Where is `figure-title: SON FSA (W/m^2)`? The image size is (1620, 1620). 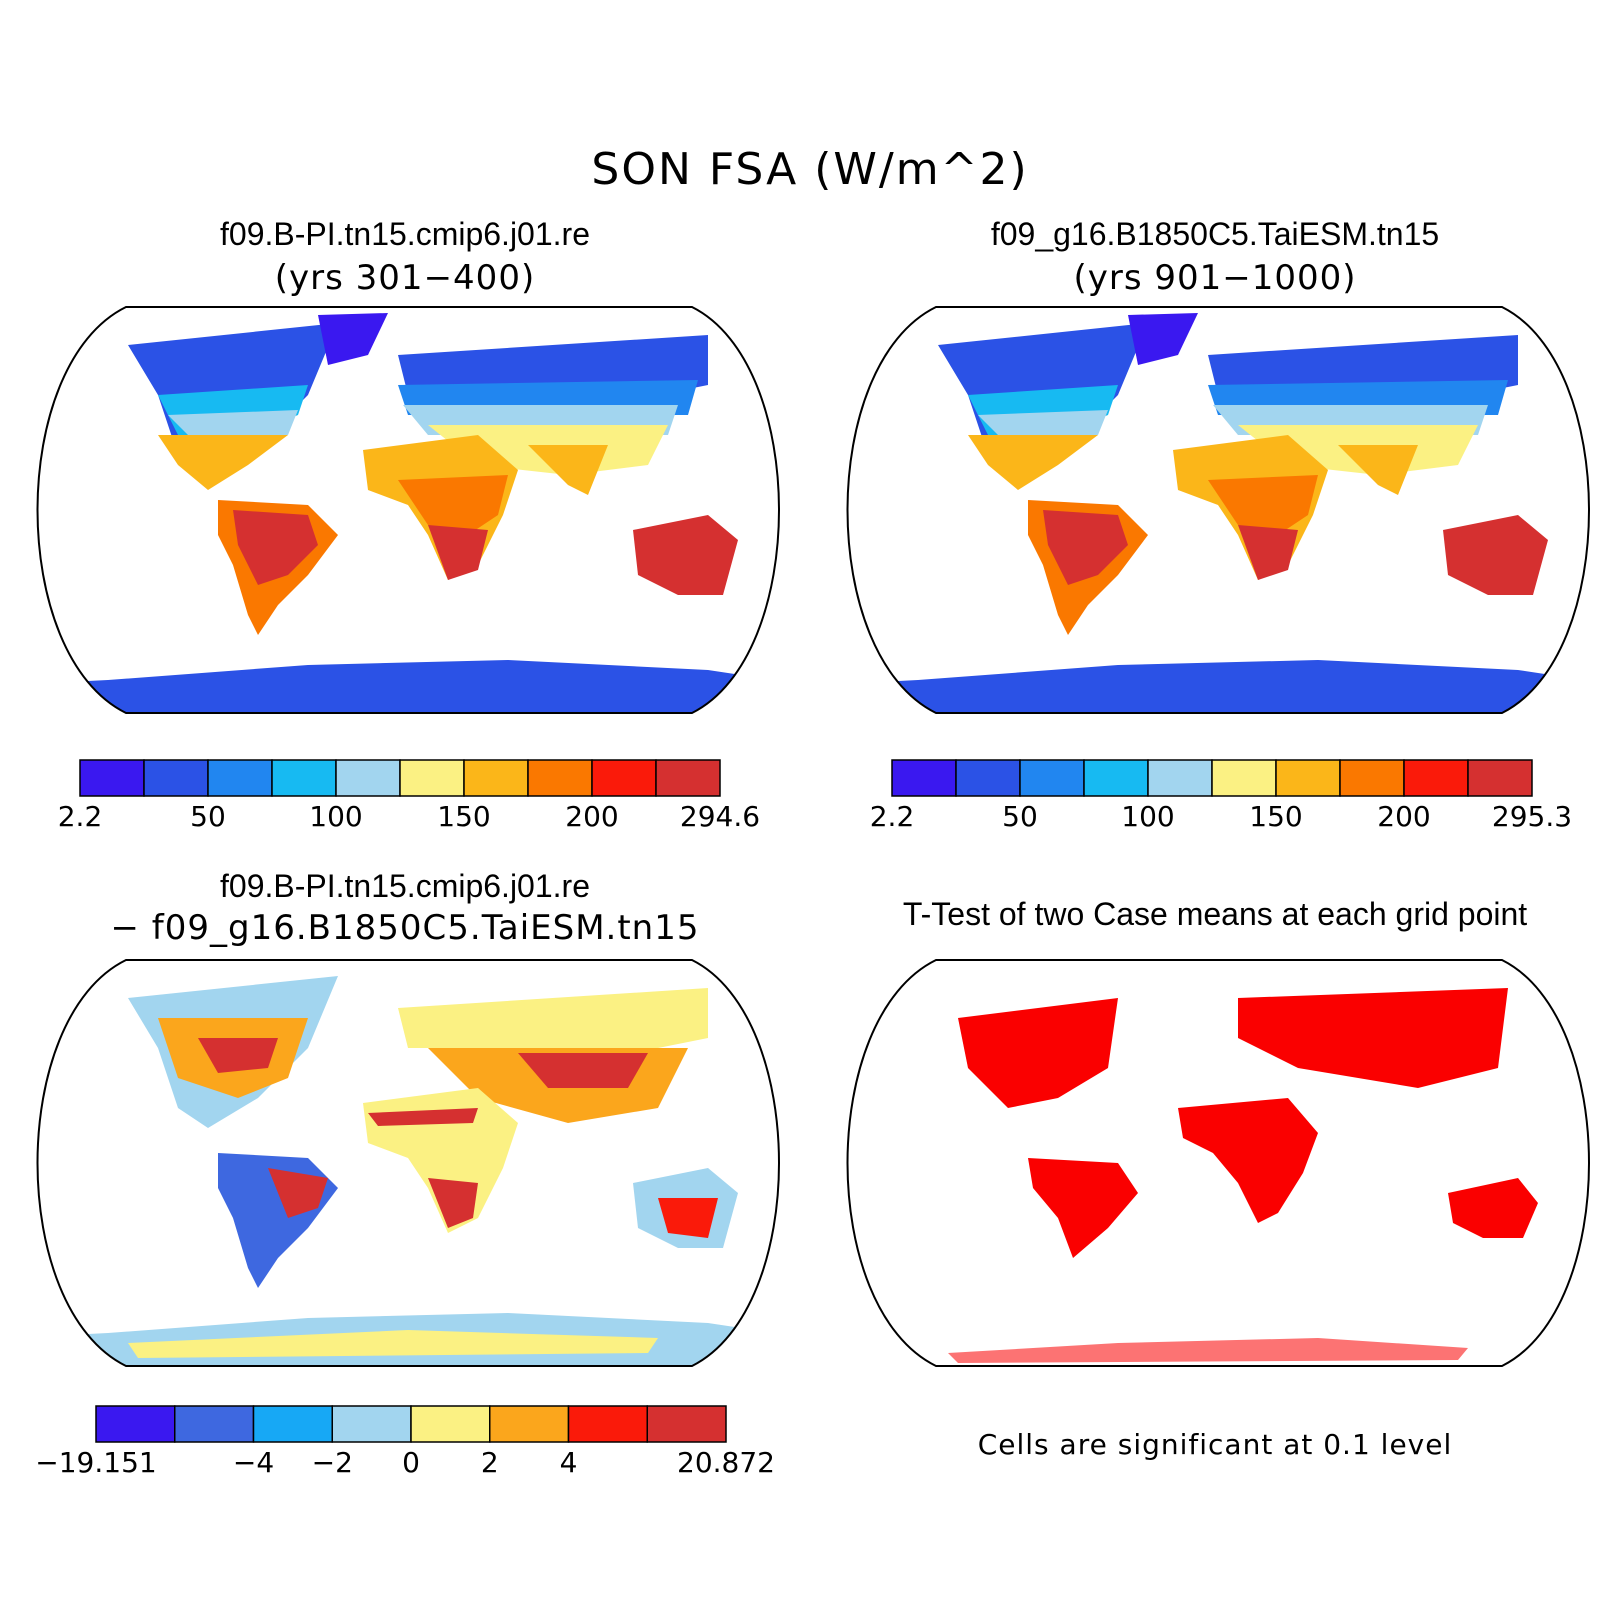 figure-title: SON FSA (W/m^2) is located at coordinates (810, 169).